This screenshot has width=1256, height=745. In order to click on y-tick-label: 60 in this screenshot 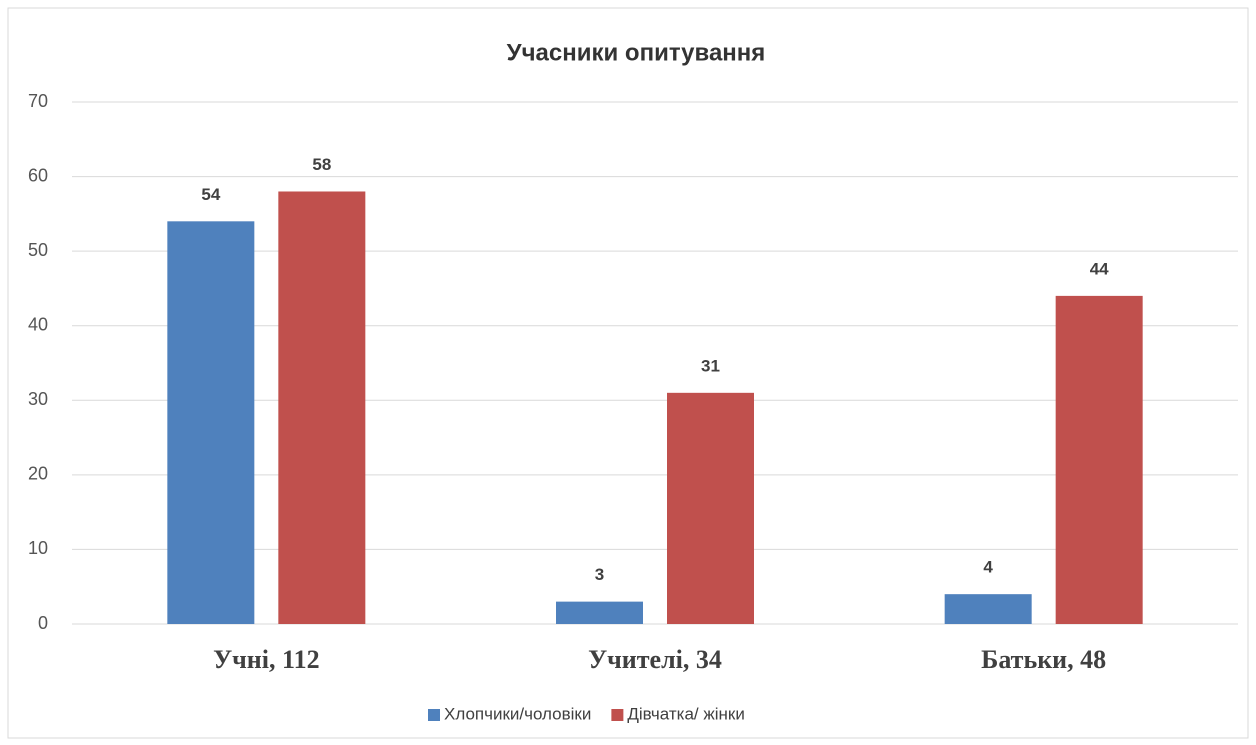, I will do `click(38, 175)`.